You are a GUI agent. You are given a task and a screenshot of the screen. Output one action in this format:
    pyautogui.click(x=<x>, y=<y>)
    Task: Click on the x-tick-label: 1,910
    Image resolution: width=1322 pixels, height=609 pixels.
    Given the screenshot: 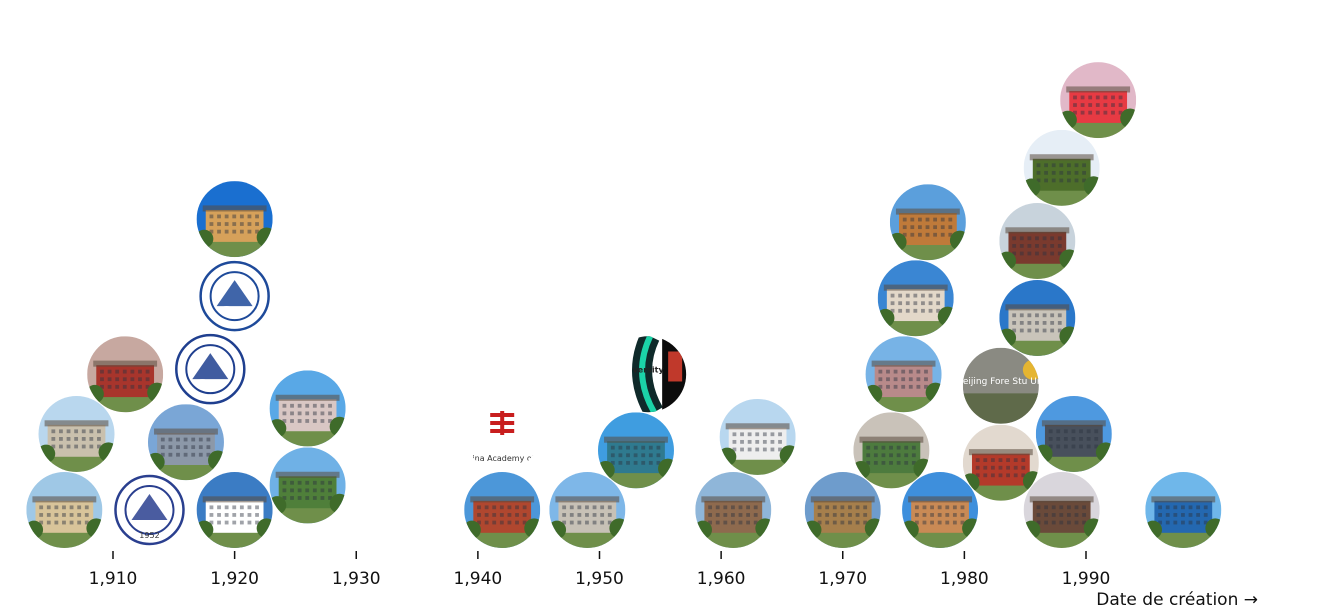 What is the action you would take?
    pyautogui.click(x=113, y=579)
    